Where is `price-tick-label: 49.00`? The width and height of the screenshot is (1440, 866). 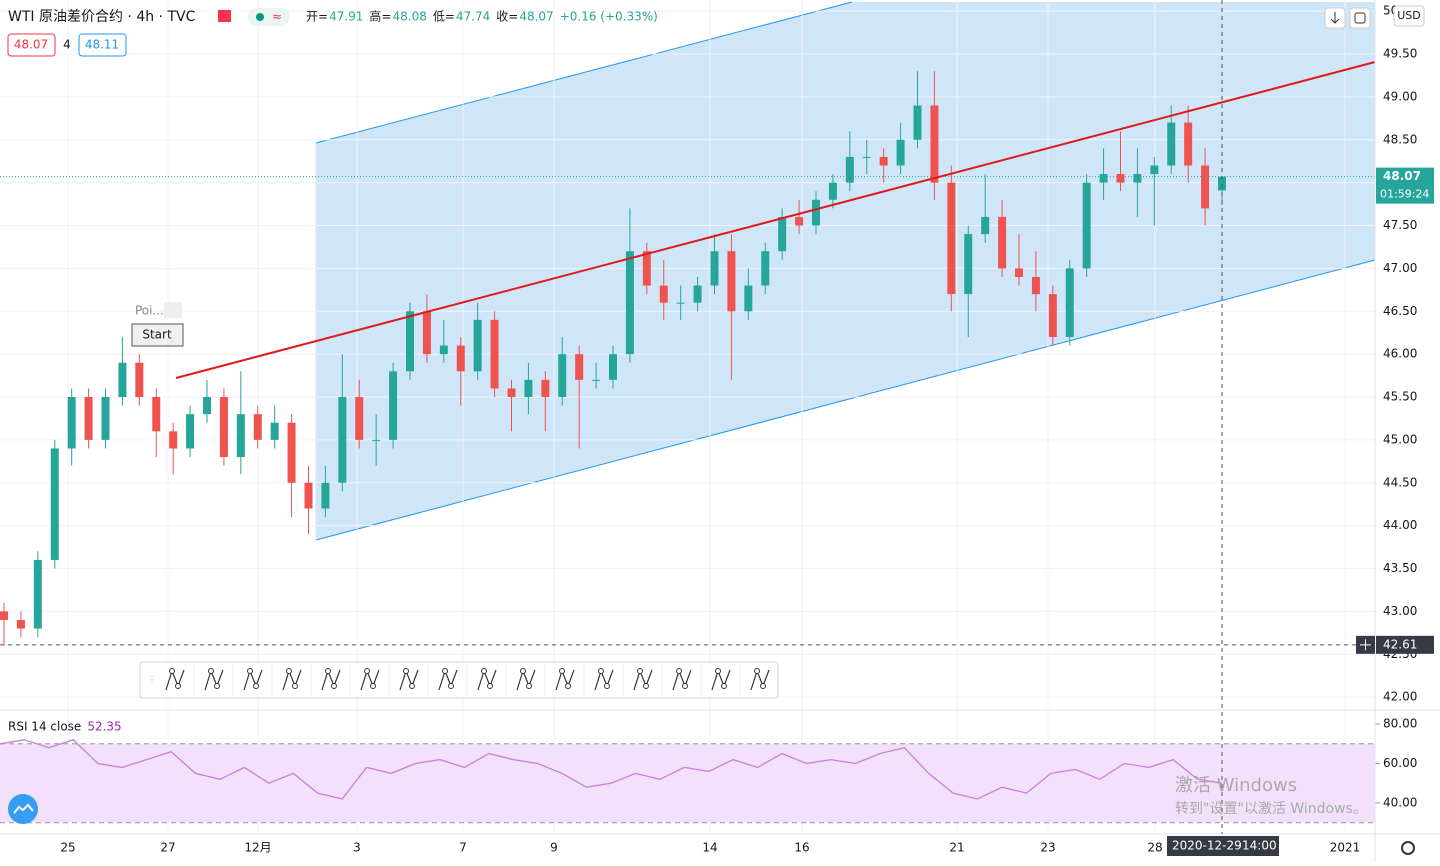
price-tick-label: 49.00 is located at coordinates (1400, 96).